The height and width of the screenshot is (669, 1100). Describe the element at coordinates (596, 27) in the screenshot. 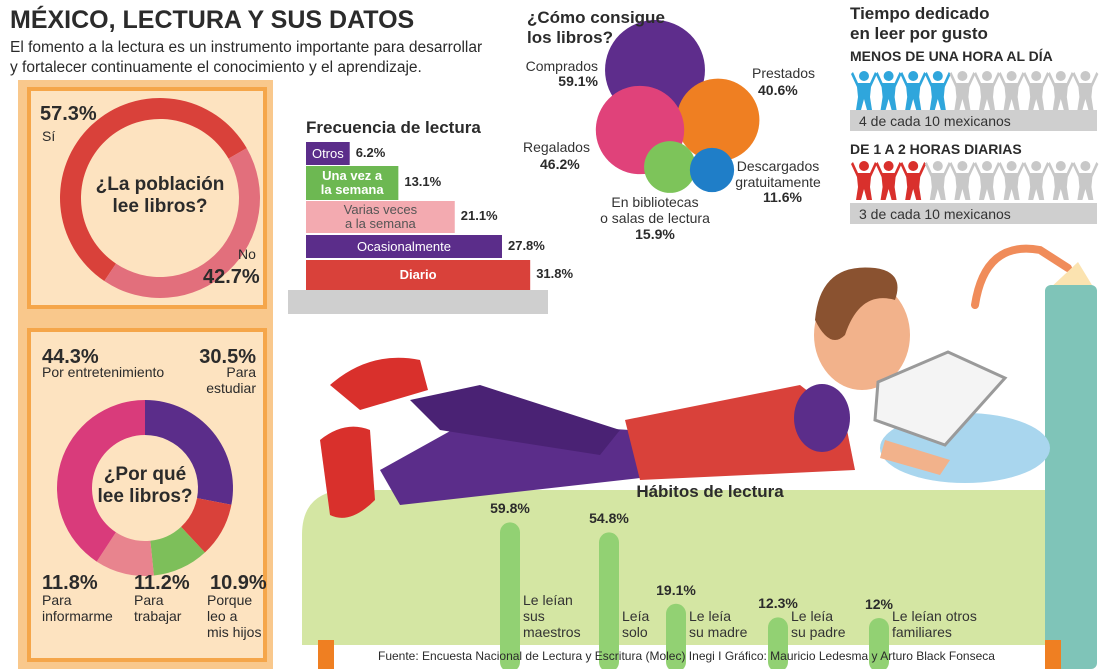

I see `chart-title: ¿Cómo consigue los libros?` at that location.